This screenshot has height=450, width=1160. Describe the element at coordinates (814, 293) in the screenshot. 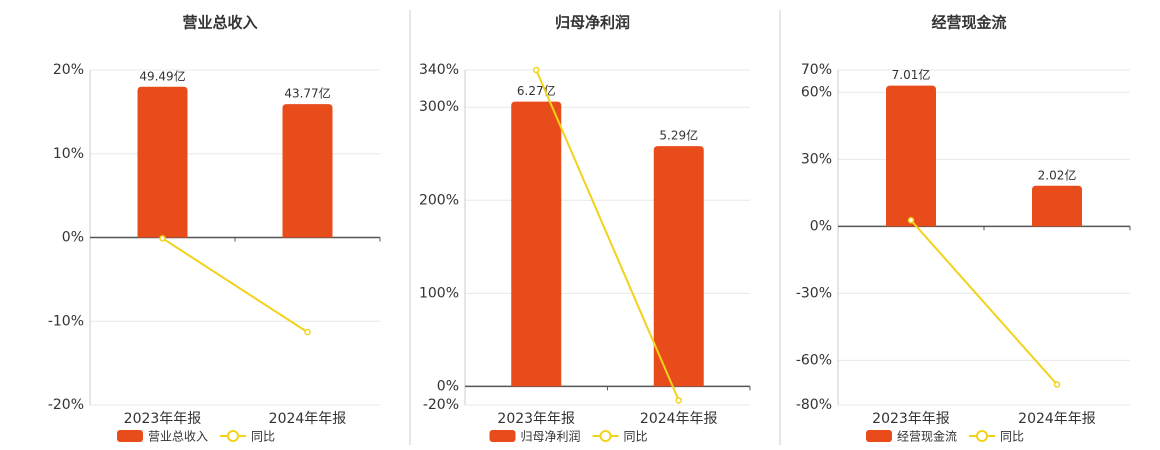

I see `y-tick-label: -30%` at that location.